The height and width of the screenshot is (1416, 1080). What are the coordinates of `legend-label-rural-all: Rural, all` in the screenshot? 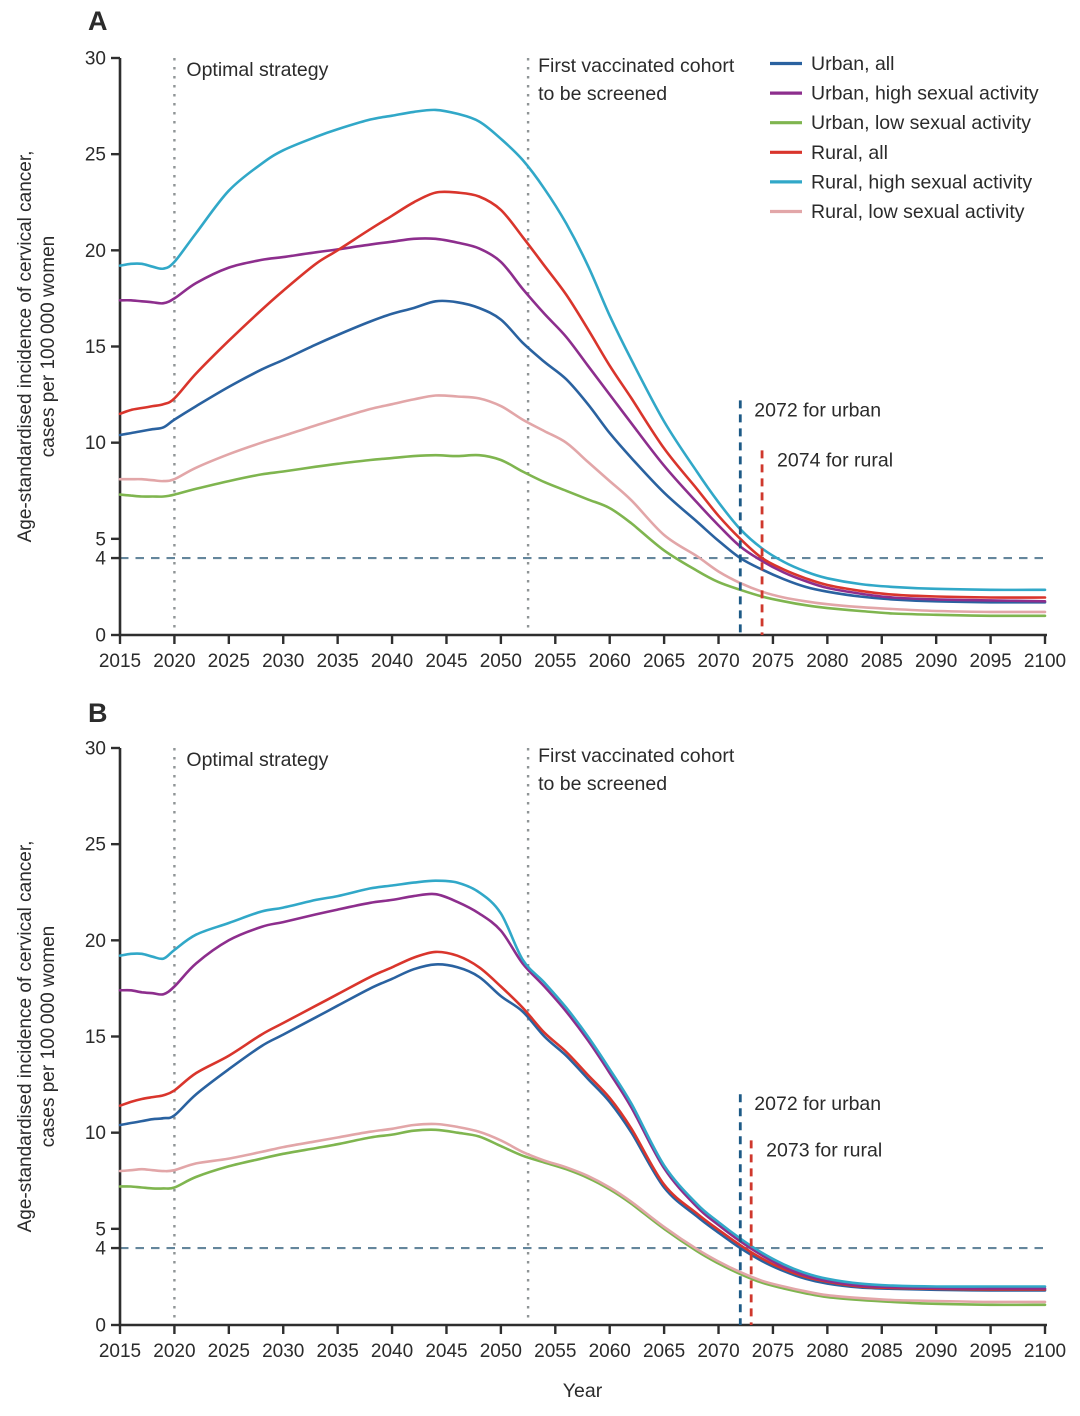 It's located at (849, 153).